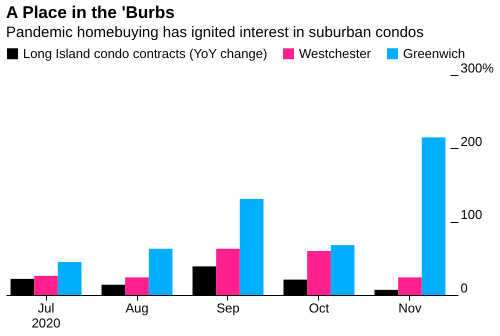 Image resolution: width=500 pixels, height=336 pixels. I want to click on y-tick-label: 0, so click(464, 288).